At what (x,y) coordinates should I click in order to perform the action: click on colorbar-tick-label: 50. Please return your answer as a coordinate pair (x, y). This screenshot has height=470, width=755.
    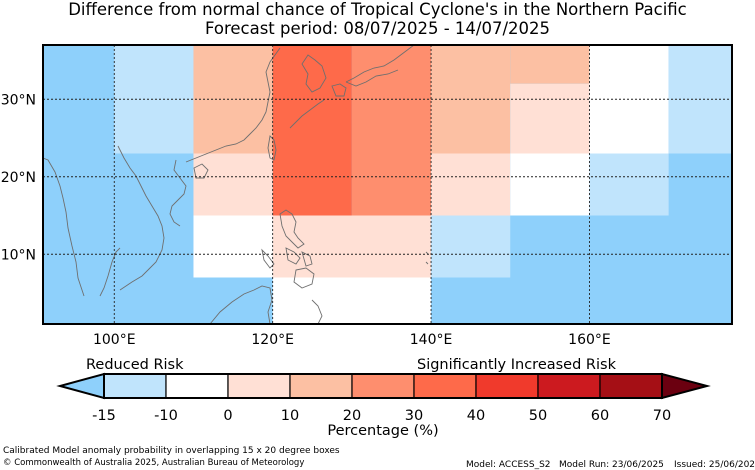
    Looking at the image, I should click on (538, 416).